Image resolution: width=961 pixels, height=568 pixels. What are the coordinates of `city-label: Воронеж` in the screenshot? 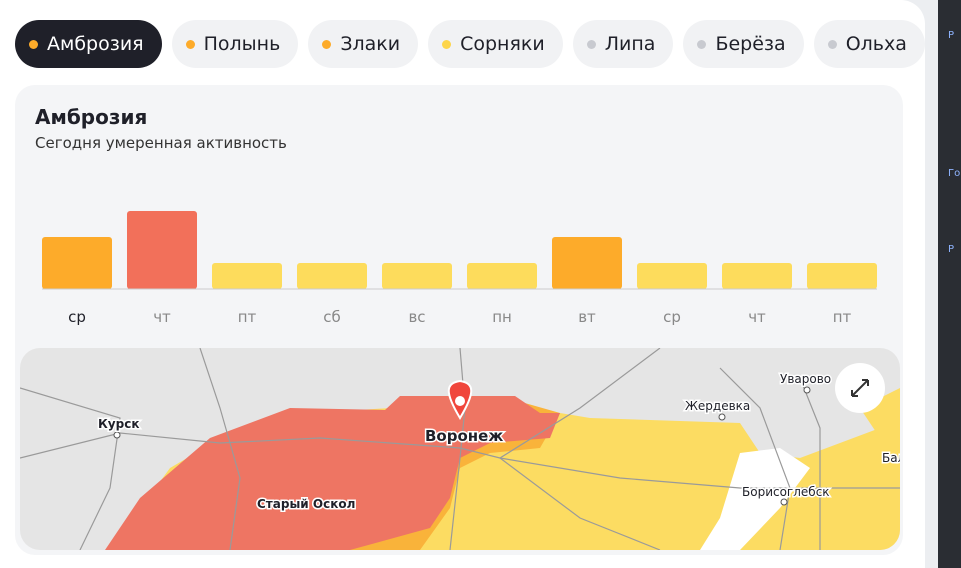 It's located at (464, 436).